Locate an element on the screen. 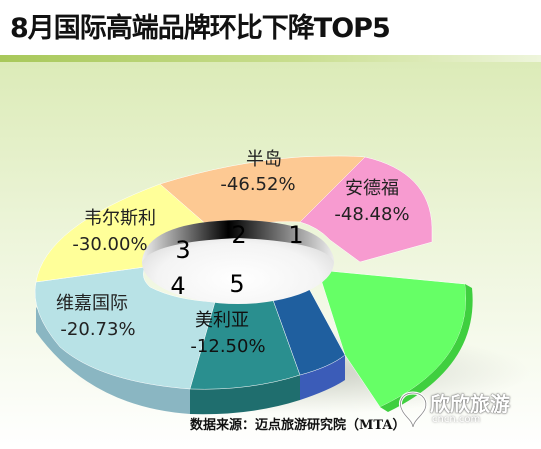 The image size is (541, 449). label-value-bandao: -46.52% is located at coordinates (257, 184).